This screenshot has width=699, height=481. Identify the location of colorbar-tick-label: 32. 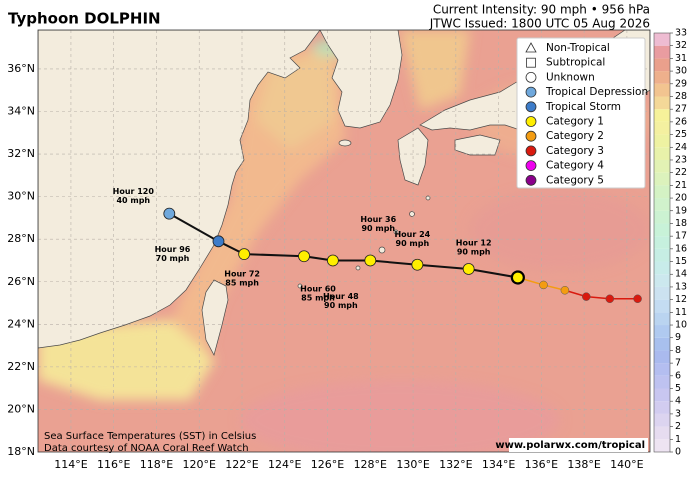
(681, 45).